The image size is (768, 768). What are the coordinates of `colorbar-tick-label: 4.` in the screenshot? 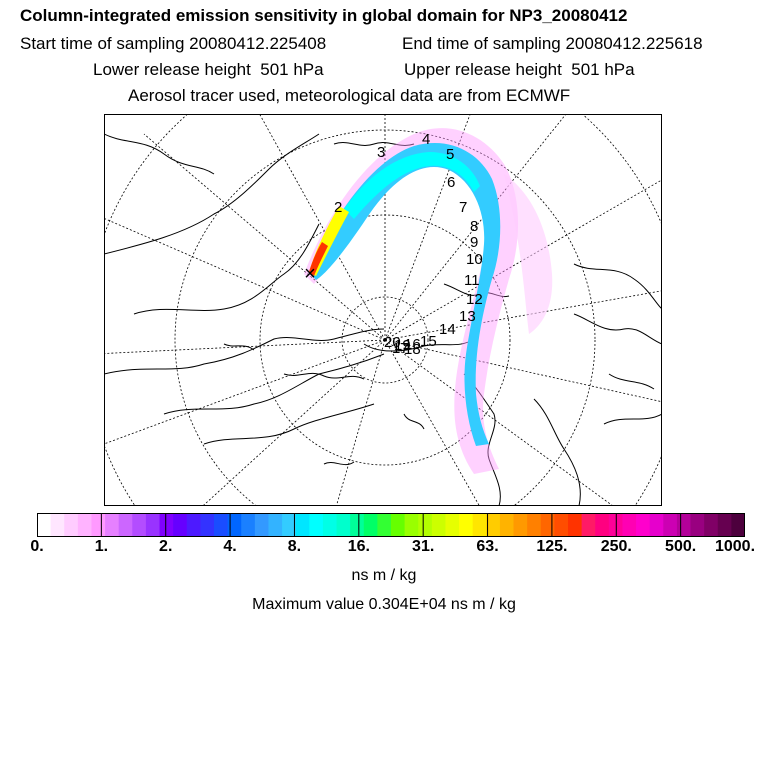 It's located at (230, 546).